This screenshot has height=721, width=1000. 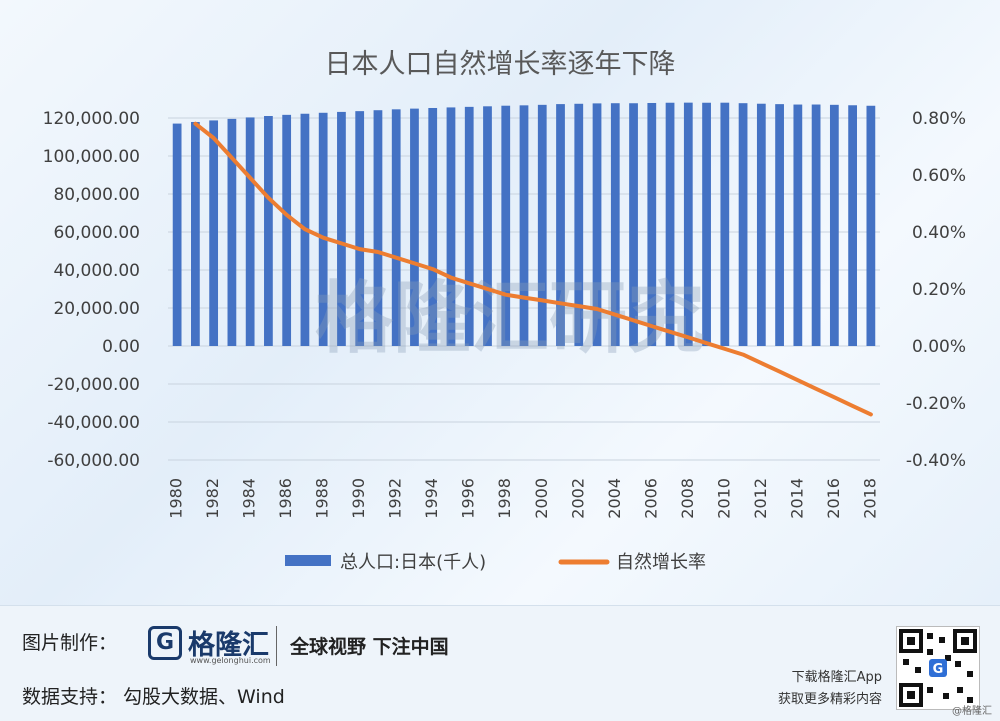 What do you see at coordinates (723, 498) in the screenshot?
I see `x-axis-tick-label: 2010` at bounding box center [723, 498].